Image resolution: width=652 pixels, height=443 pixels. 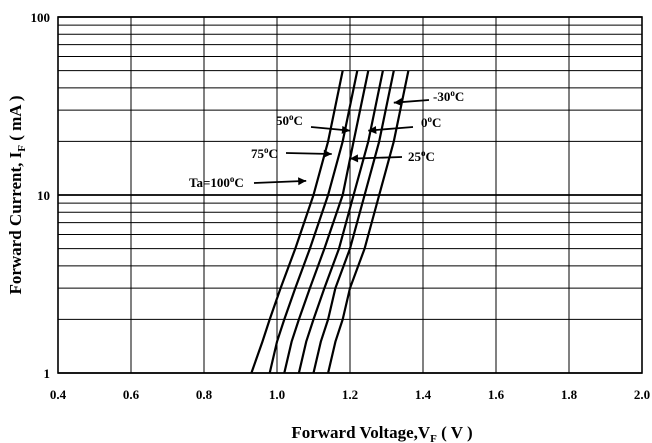 I want to click on x-tick-label: 1.2, so click(x=350, y=394).